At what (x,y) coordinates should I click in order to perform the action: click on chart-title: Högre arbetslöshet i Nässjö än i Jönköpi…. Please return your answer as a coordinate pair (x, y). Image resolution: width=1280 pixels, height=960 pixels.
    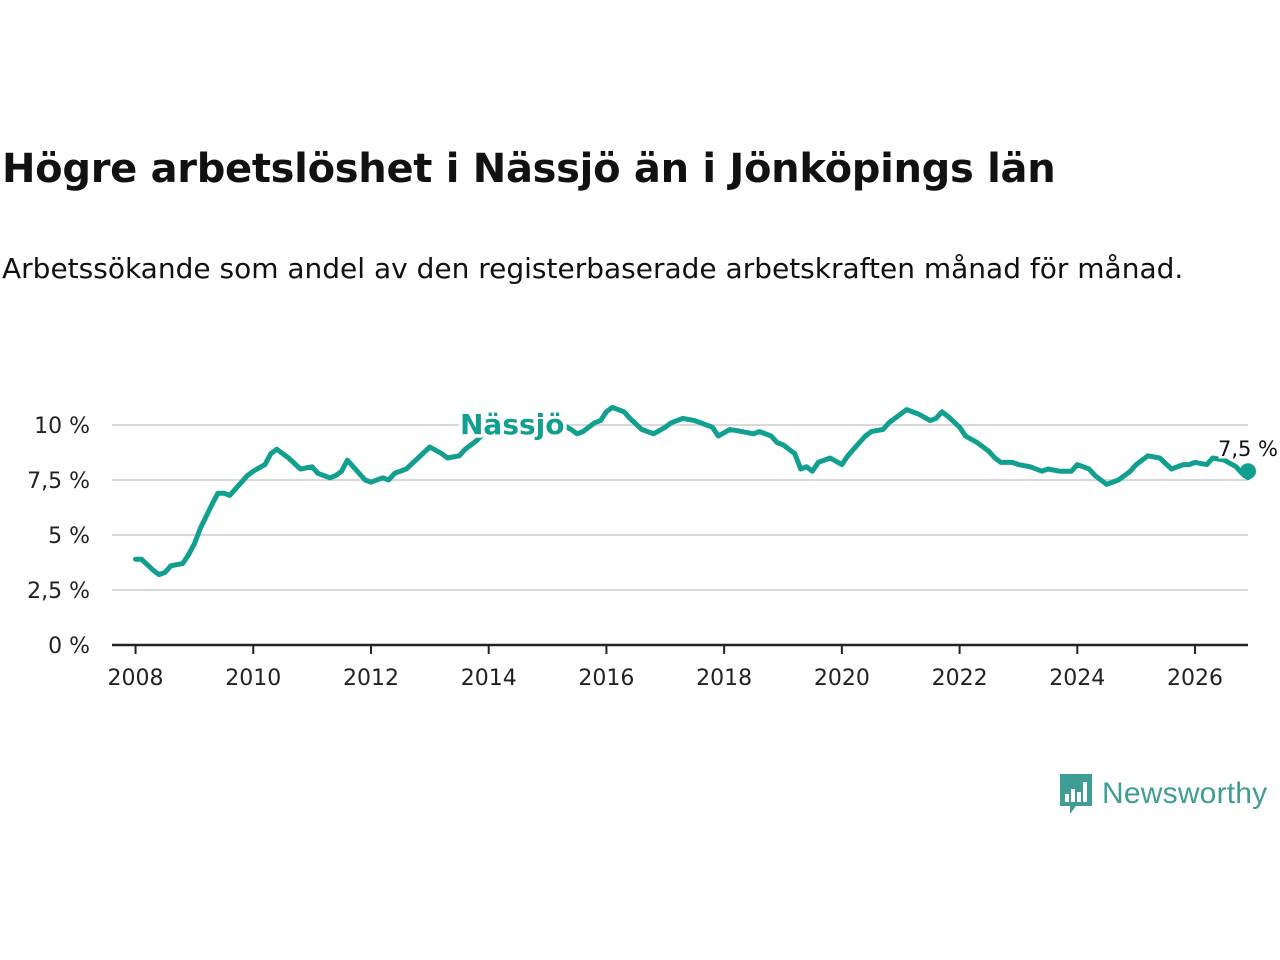
    Looking at the image, I should click on (529, 169).